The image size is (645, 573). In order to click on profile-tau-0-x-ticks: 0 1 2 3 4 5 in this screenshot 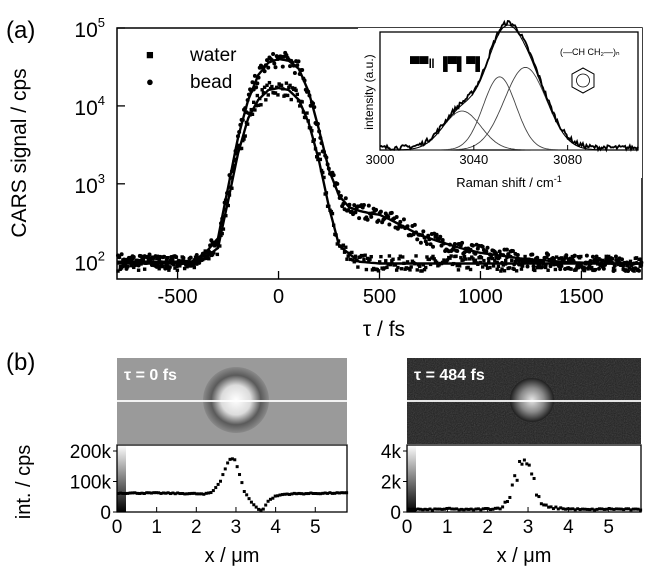, I will do `click(216, 522)`.